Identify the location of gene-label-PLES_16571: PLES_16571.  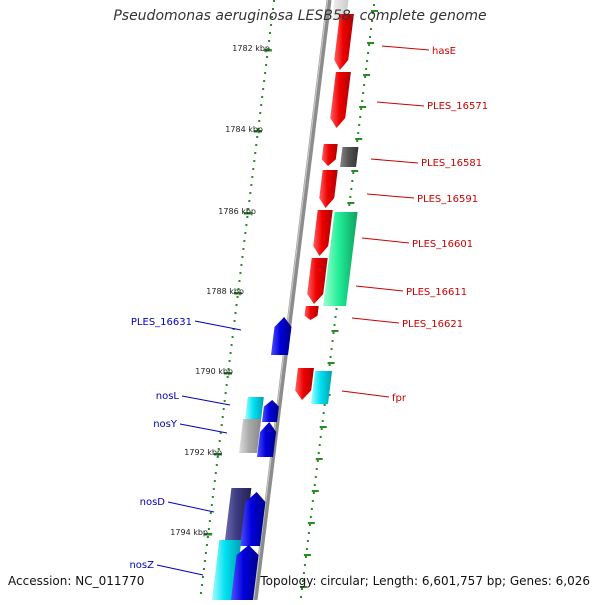
(457, 106).